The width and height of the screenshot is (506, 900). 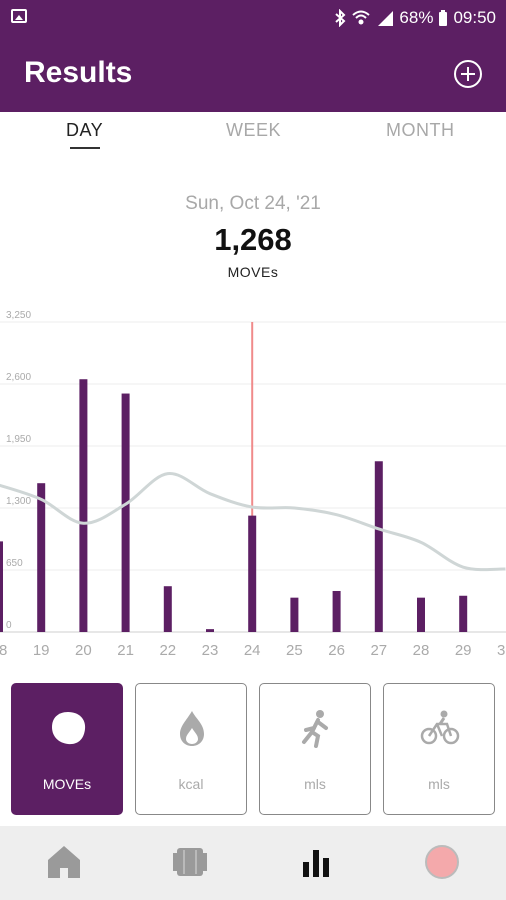 What do you see at coordinates (14, 563) in the screenshot?
I see `y-tick-label: 650` at bounding box center [14, 563].